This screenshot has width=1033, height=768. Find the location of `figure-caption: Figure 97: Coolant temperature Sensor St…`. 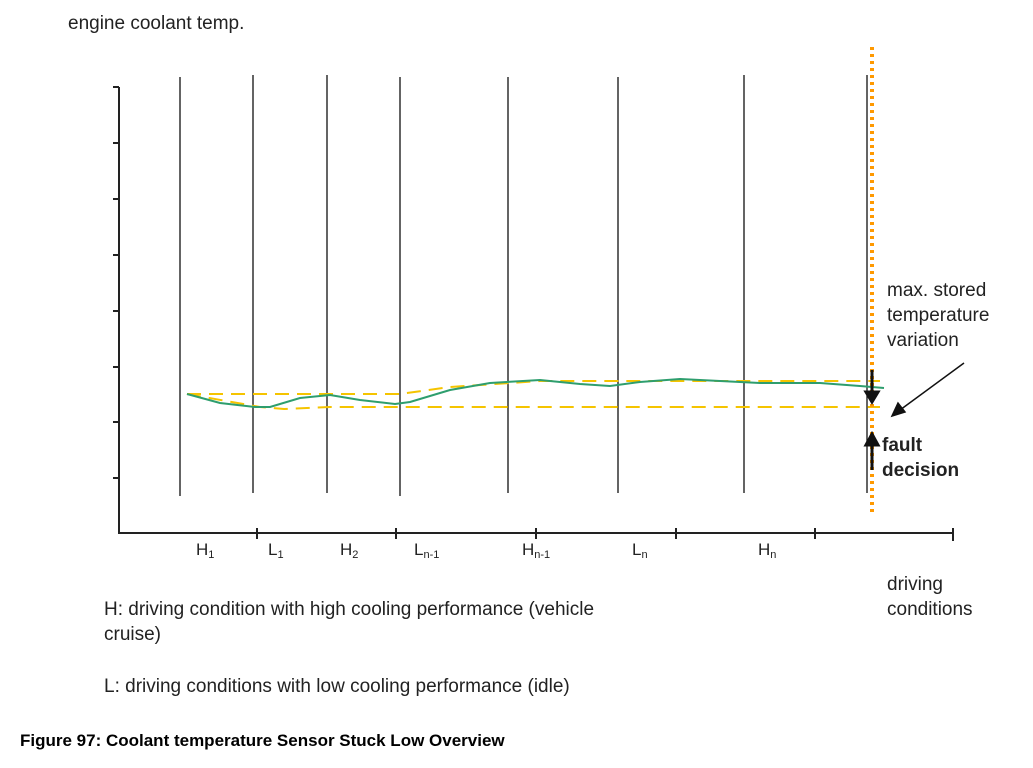

figure-caption: Figure 97: Coolant temperature Sensor St… is located at coordinates (262, 740).